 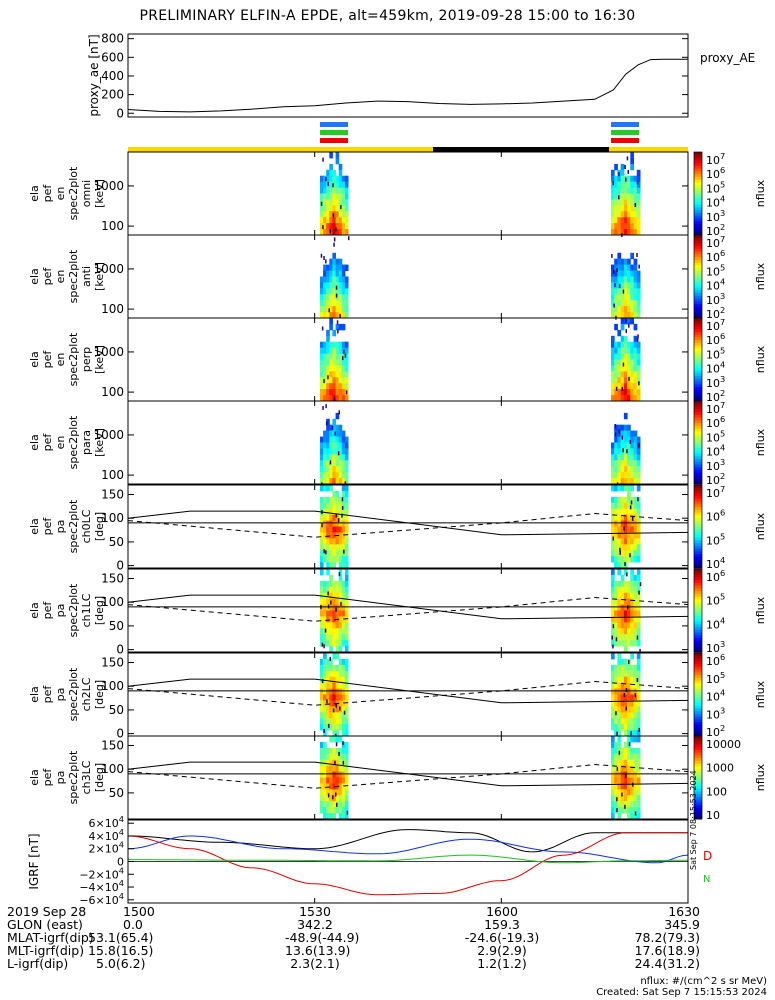 What do you see at coordinates (715, 202) in the screenshot?
I see `colorbar-tick-label: 10⁴` at bounding box center [715, 202].